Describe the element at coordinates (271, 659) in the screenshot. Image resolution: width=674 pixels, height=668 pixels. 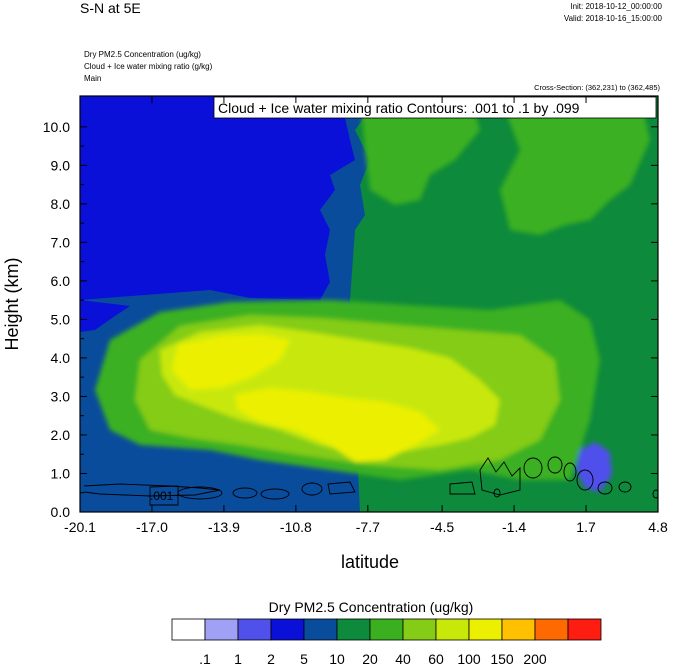
I see `colorbar-label: 2` at that location.